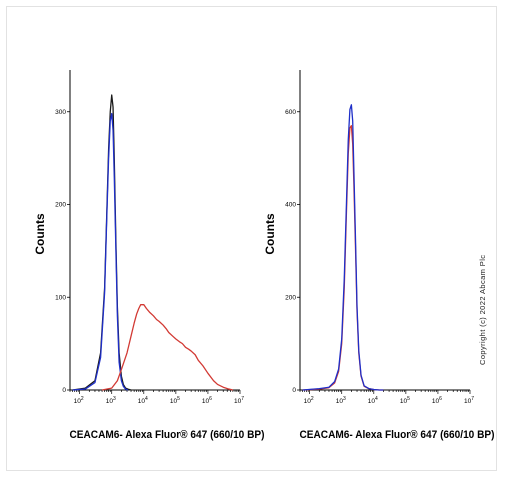 The width and height of the screenshot is (505, 479). Describe the element at coordinates (60, 112) in the screenshot. I see `y-tick-label: 300` at that location.